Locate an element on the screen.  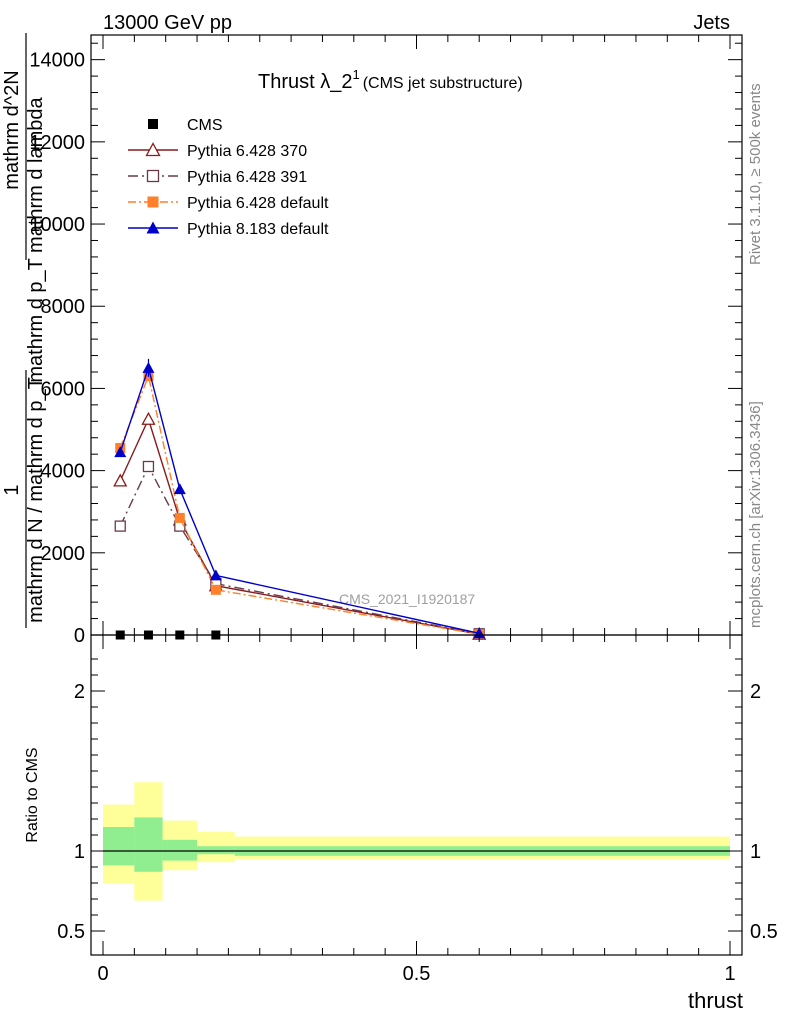
ratio-y-tick-label: 2 is located at coordinates (79, 692).